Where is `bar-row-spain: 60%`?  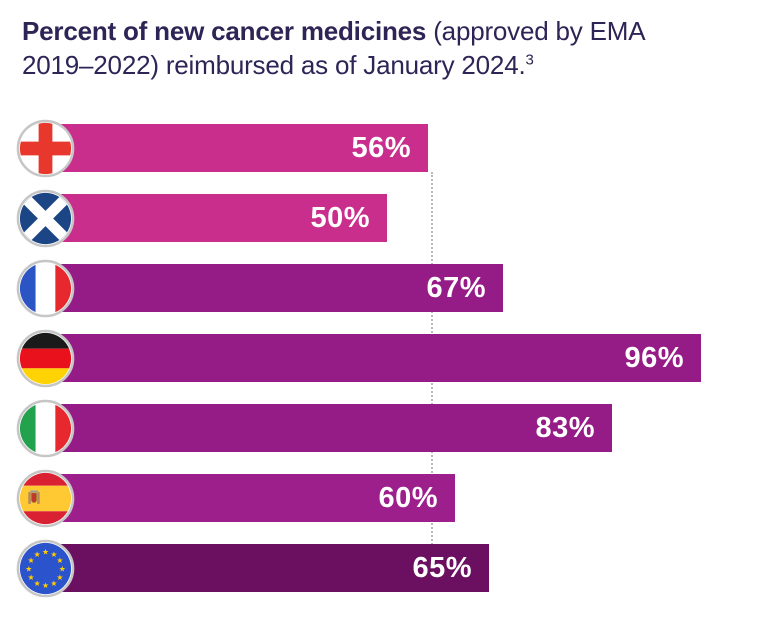 bar-row-spain: 60% is located at coordinates (388, 498).